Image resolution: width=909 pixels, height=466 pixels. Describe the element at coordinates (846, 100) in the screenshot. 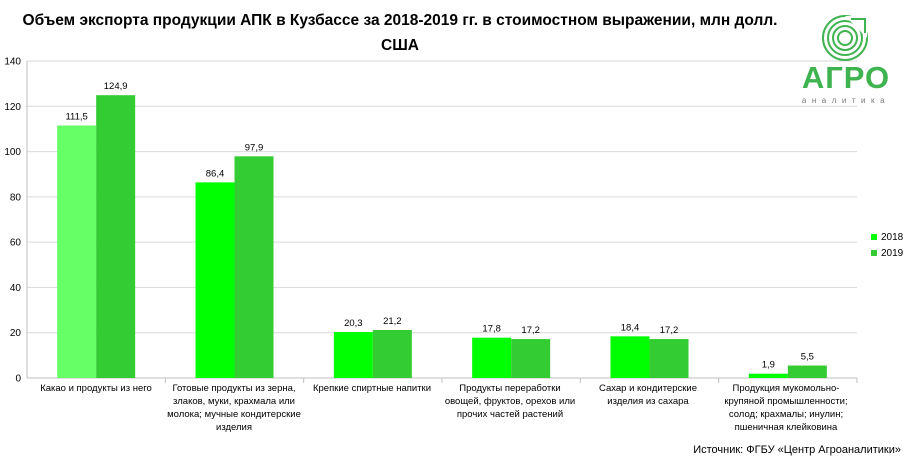

I see `logo-subtitle: аналитика` at that location.